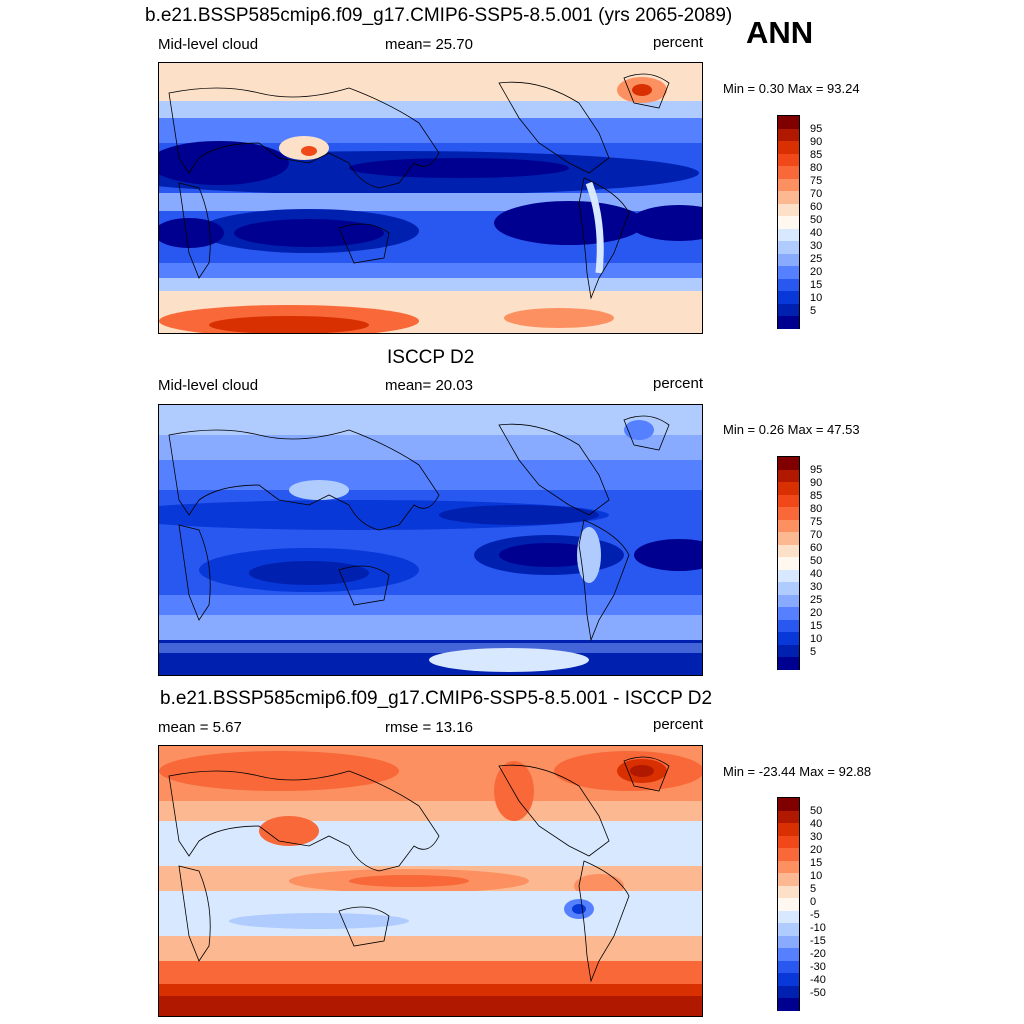 This screenshot has width=1024, height=1024. I want to click on panel-model-mean-label: mean= 25.70, so click(429, 44).